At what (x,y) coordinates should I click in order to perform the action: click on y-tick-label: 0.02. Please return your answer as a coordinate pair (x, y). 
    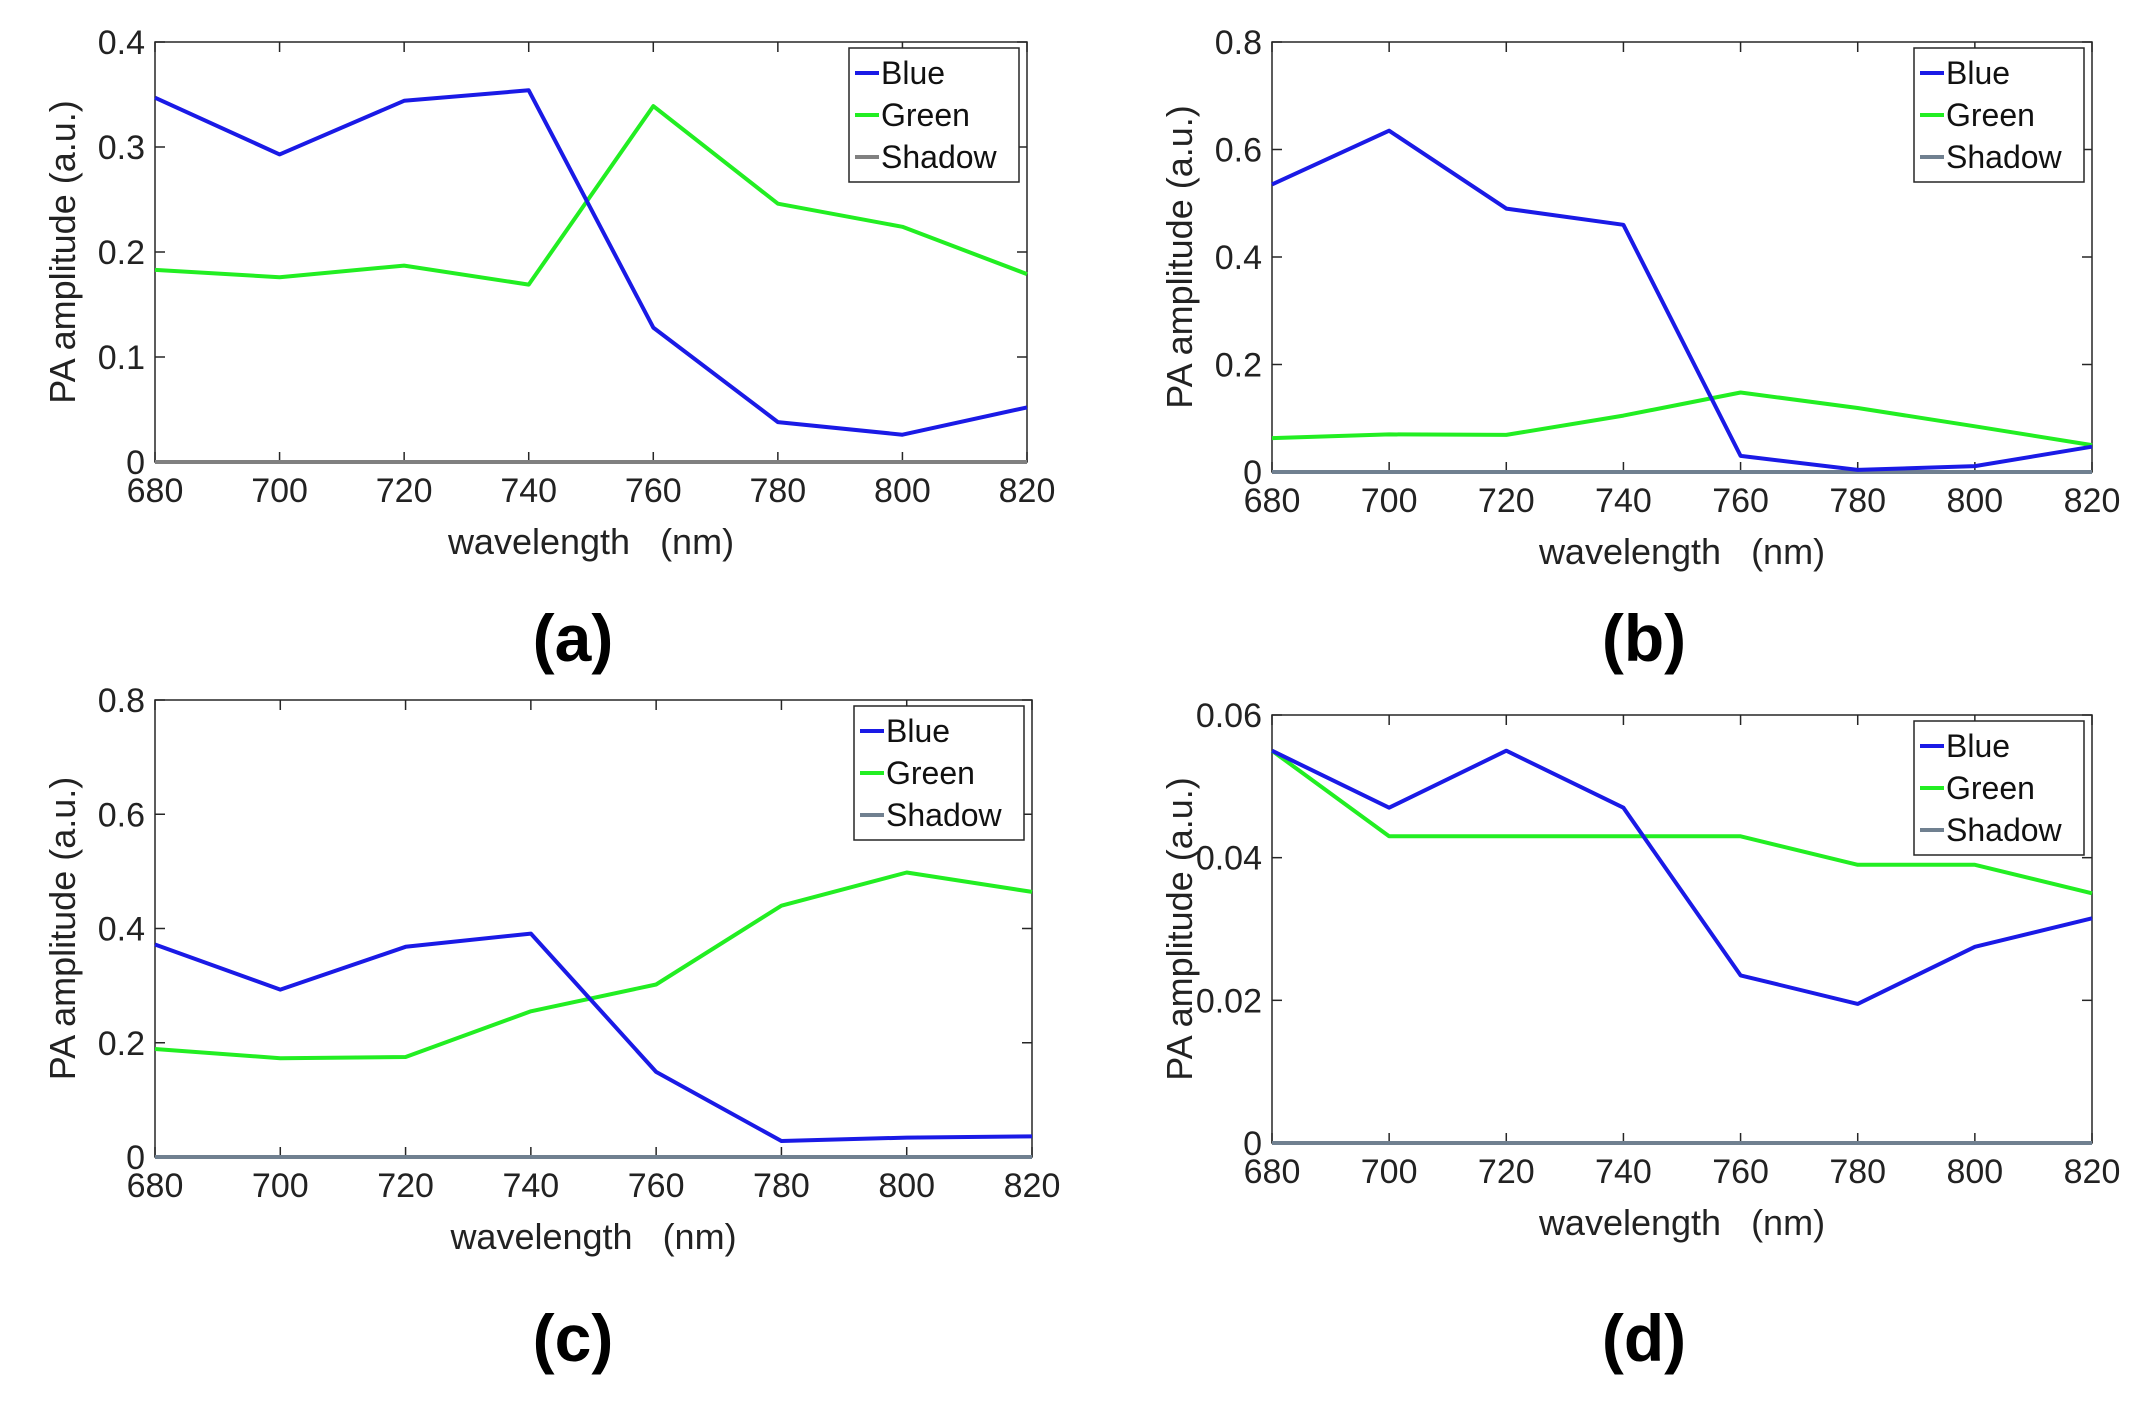
    Looking at the image, I should click on (1229, 1001).